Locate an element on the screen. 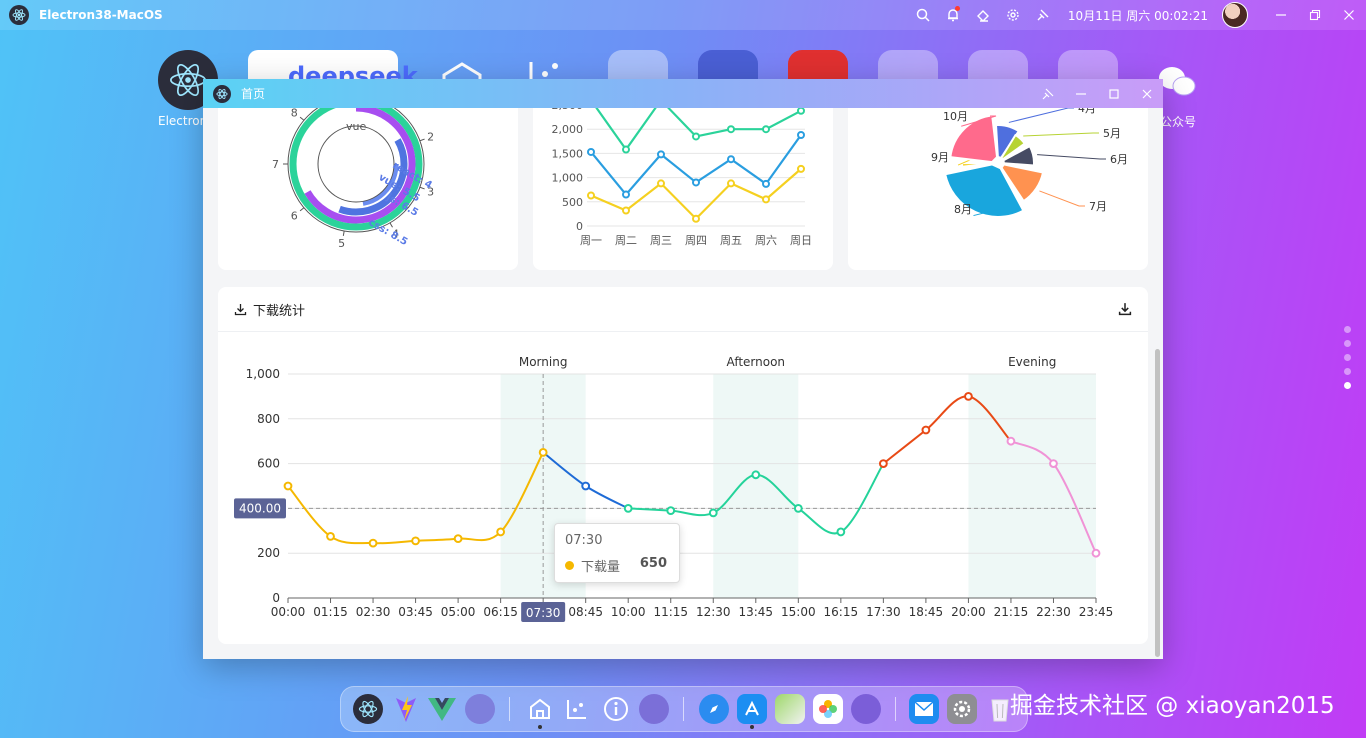 This screenshot has width=1366, height=738. dock-settings-icon is located at coordinates (962, 709).